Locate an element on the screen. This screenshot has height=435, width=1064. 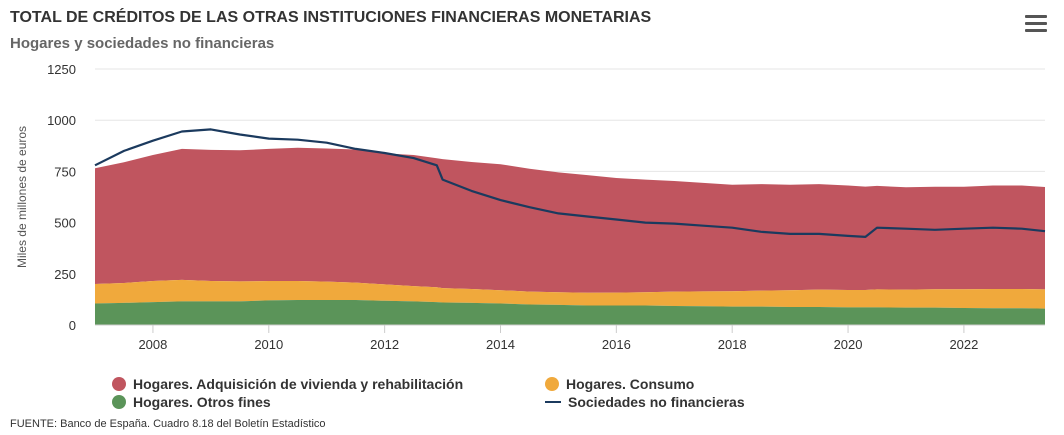
x-tick-label: 2022 is located at coordinates (963, 344).